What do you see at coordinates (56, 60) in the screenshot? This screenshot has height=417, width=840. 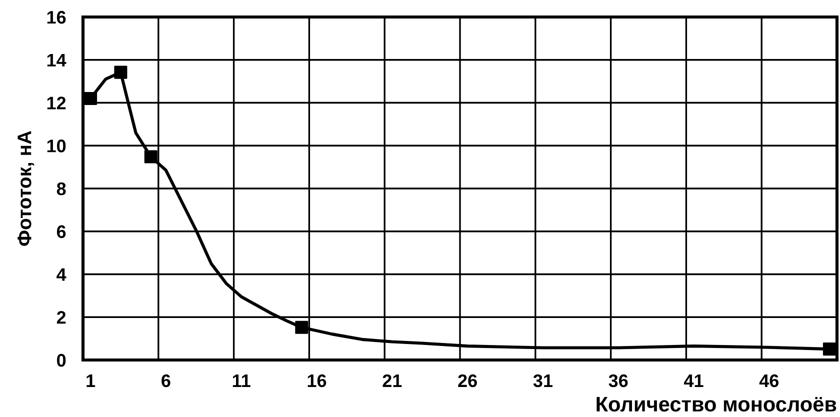 I see `y-tick-label: 14` at bounding box center [56, 60].